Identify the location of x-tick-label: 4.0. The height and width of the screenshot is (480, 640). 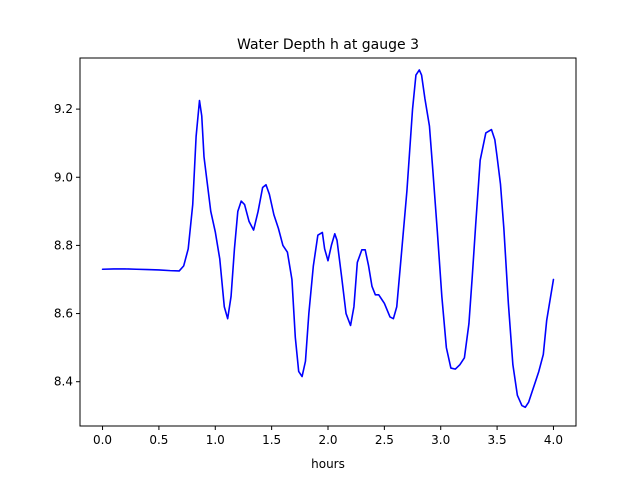
(553, 440).